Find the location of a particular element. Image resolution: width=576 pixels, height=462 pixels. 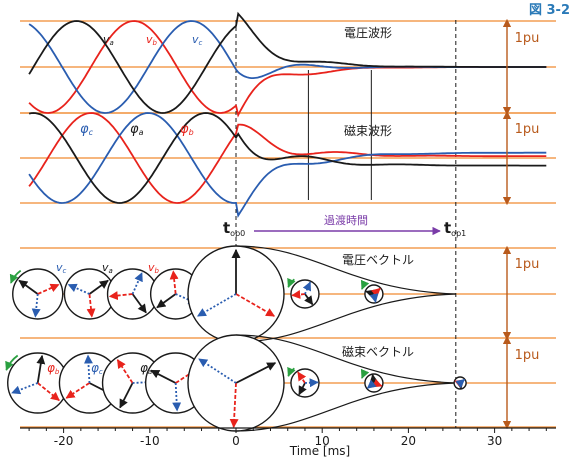

pu-label-voltage-vector: 1pu is located at coordinates (527, 264).